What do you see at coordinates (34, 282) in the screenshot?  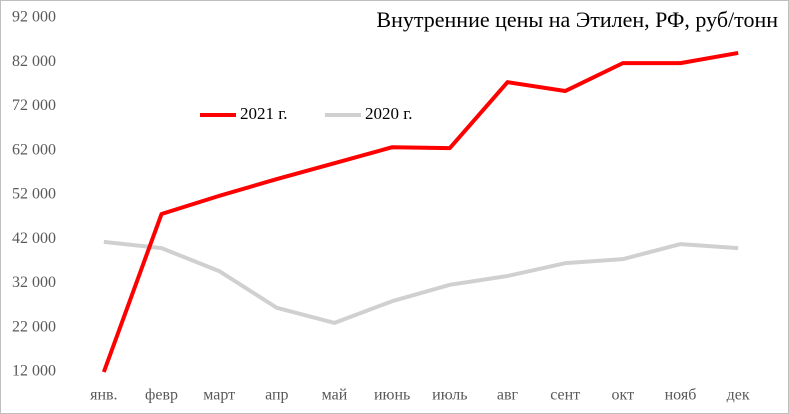 I see `y-tick-label: 32 000` at bounding box center [34, 282].